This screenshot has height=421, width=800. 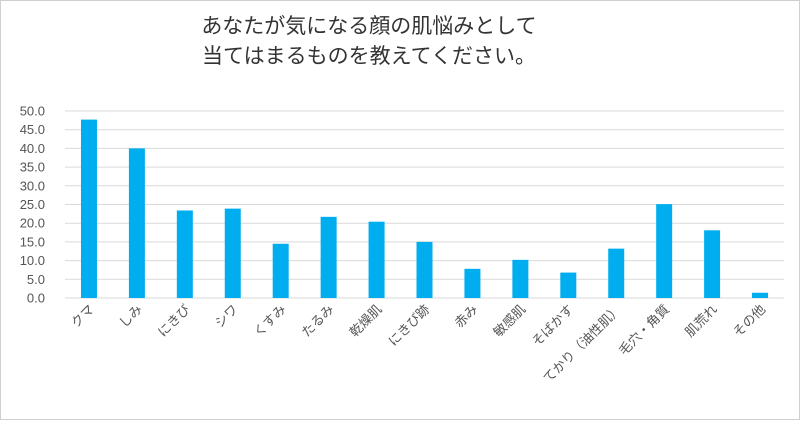 What do you see at coordinates (644, 330) in the screenshot?
I see `x-tick-label: 毛穴・角質` at bounding box center [644, 330].